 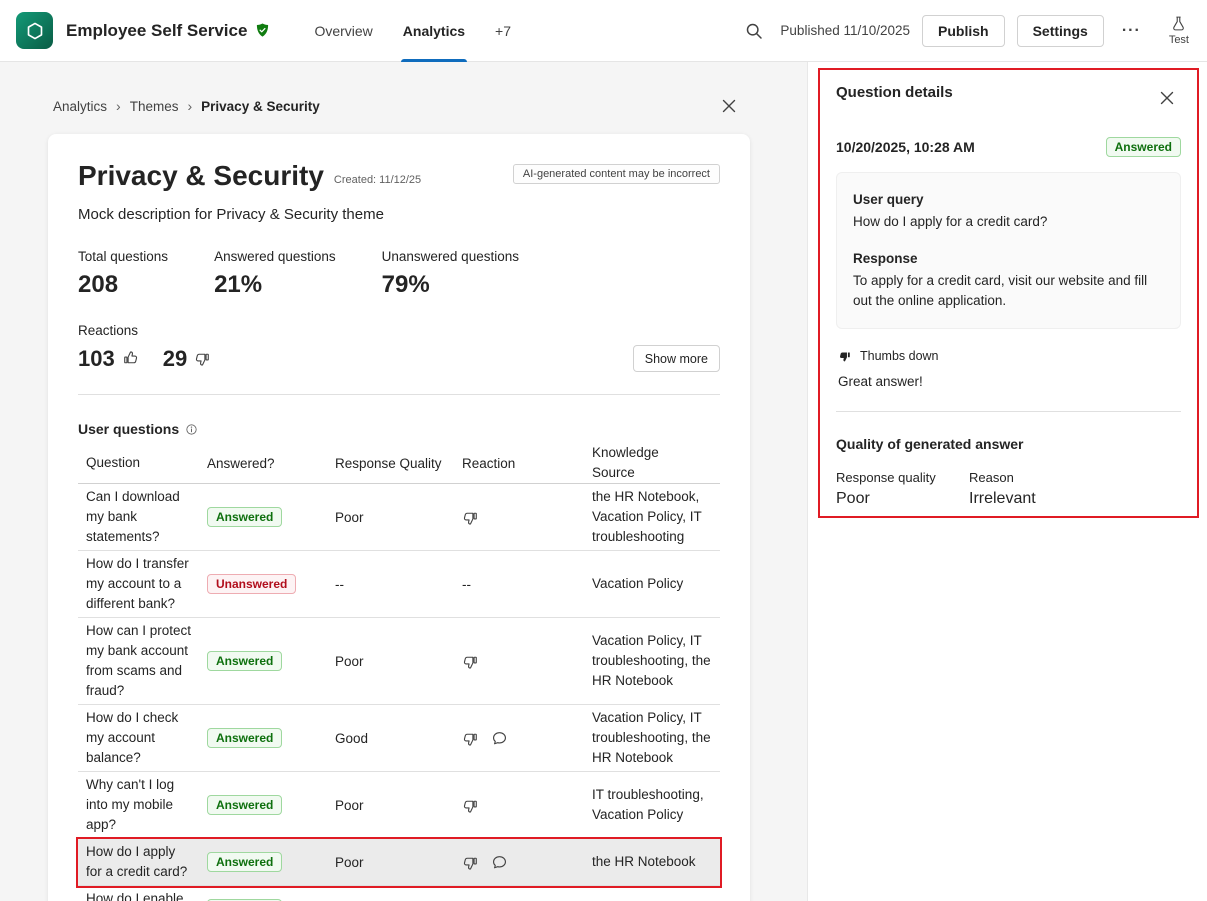 I want to click on search-icon, so click(x=754, y=31).